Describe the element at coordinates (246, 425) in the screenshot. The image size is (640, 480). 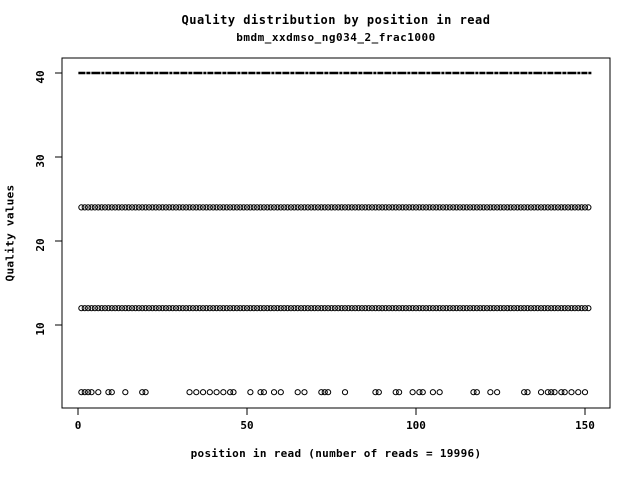
I see `svg-text: 50` at that location.